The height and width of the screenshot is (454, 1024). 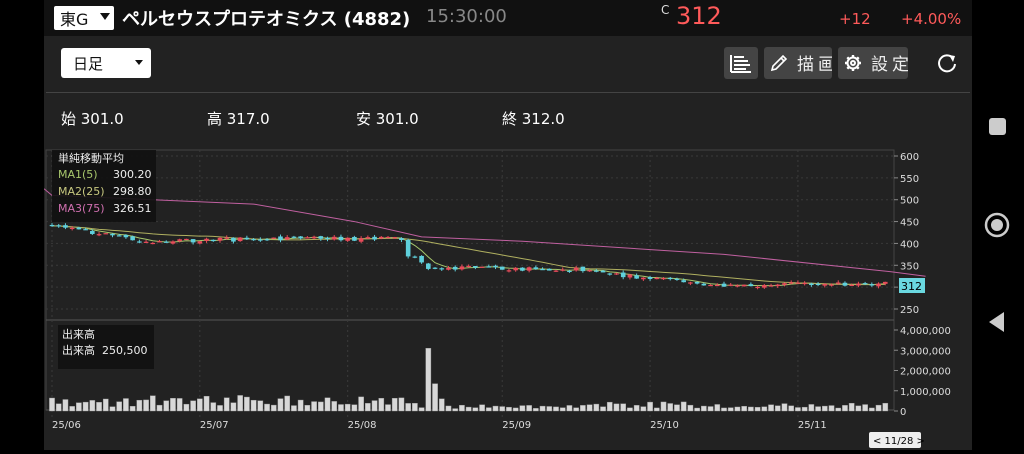 I want to click on ma-legend-title: 単純移動平均, so click(x=91, y=158).